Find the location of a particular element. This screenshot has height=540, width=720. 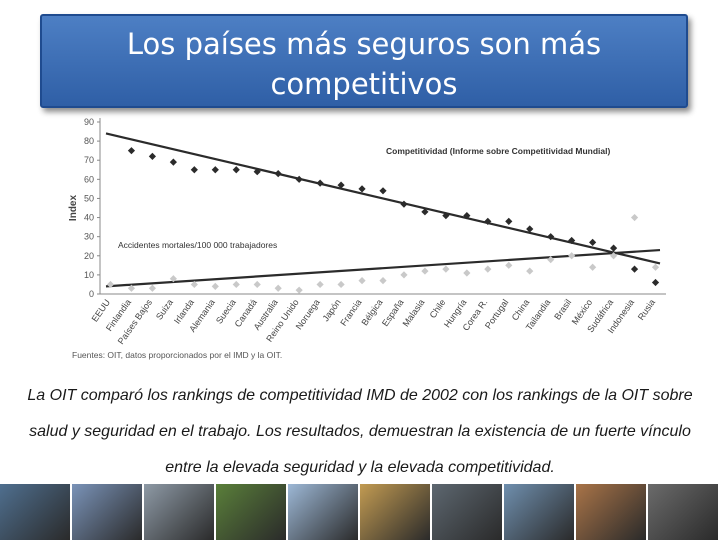

photo-steel-coil is located at coordinates (36, 512).